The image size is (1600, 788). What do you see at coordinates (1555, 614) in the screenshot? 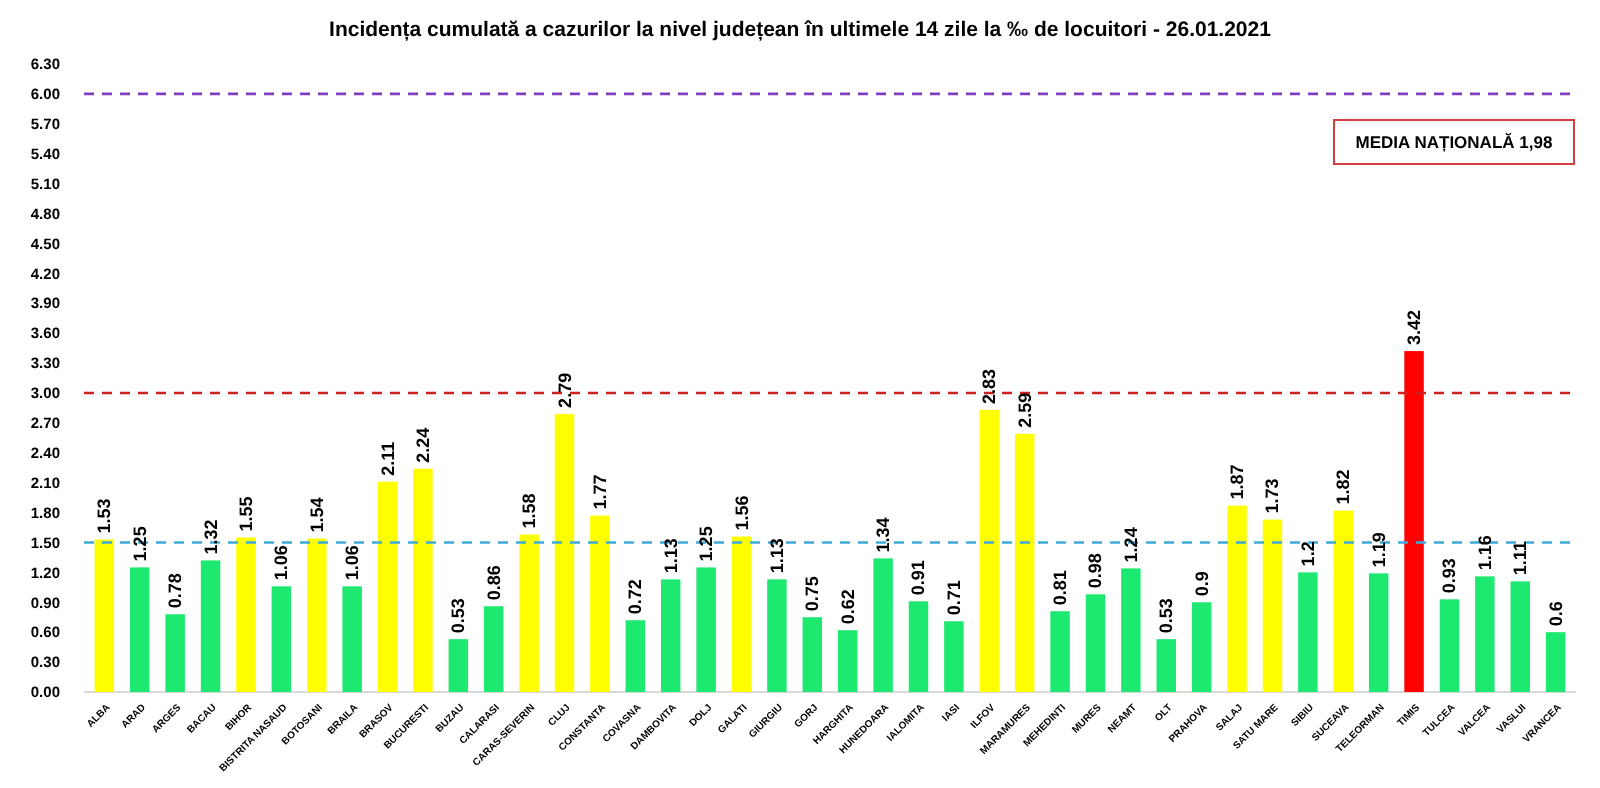
I see `data-label: 0.6` at bounding box center [1555, 614].